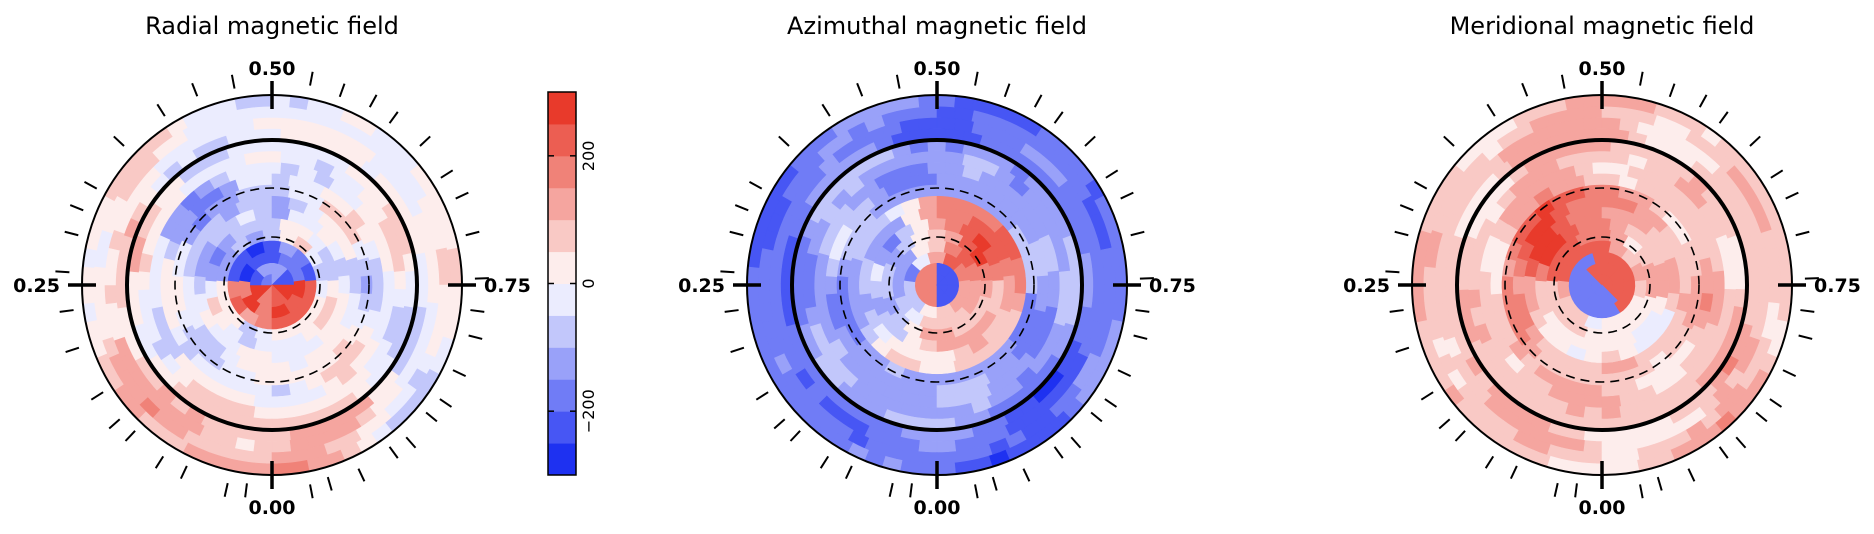  I want to click on phase-label-left: 0.25, so click(1366, 286).